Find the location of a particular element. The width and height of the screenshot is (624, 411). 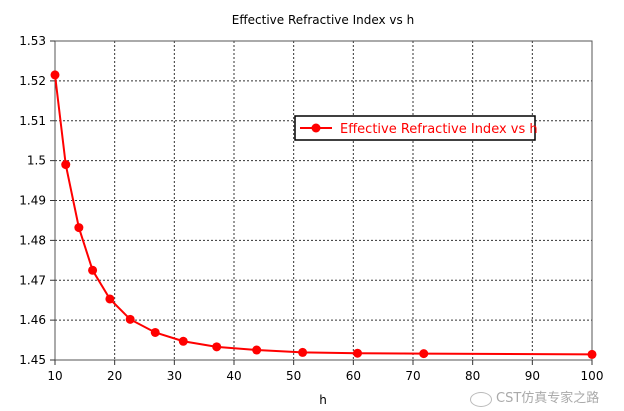

watermark: CST仿真专家之路 is located at coordinates (534, 399).